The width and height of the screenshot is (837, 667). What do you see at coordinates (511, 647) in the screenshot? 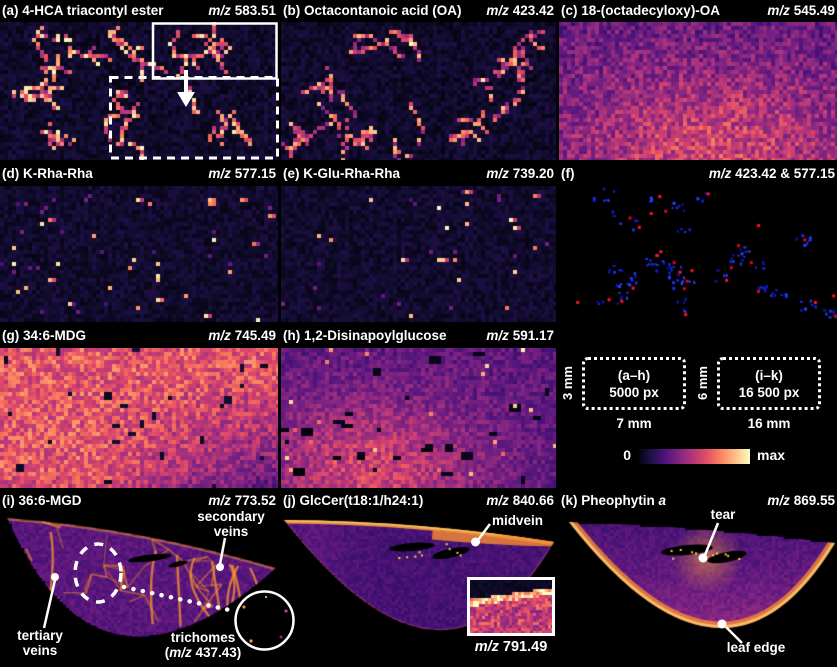
I see `panel-j-inset-caption: m/z 791.49` at bounding box center [511, 647].